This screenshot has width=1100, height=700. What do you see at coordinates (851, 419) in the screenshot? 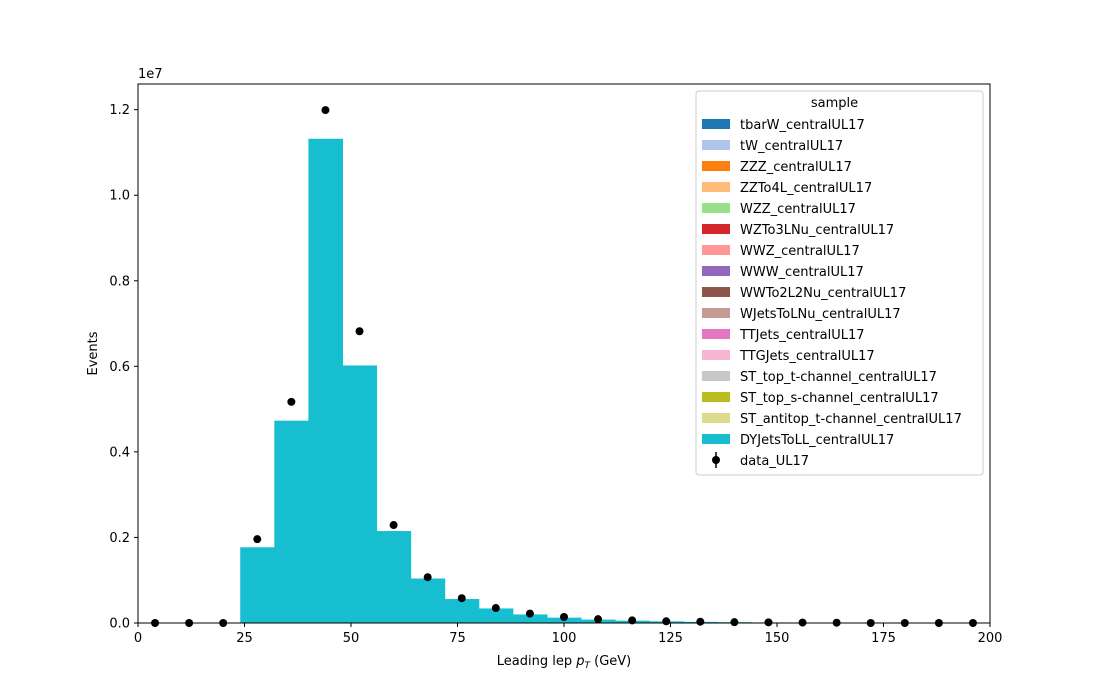
I see `legend-label: ST_antitop_t-channel_centralUL17` at bounding box center [851, 419].